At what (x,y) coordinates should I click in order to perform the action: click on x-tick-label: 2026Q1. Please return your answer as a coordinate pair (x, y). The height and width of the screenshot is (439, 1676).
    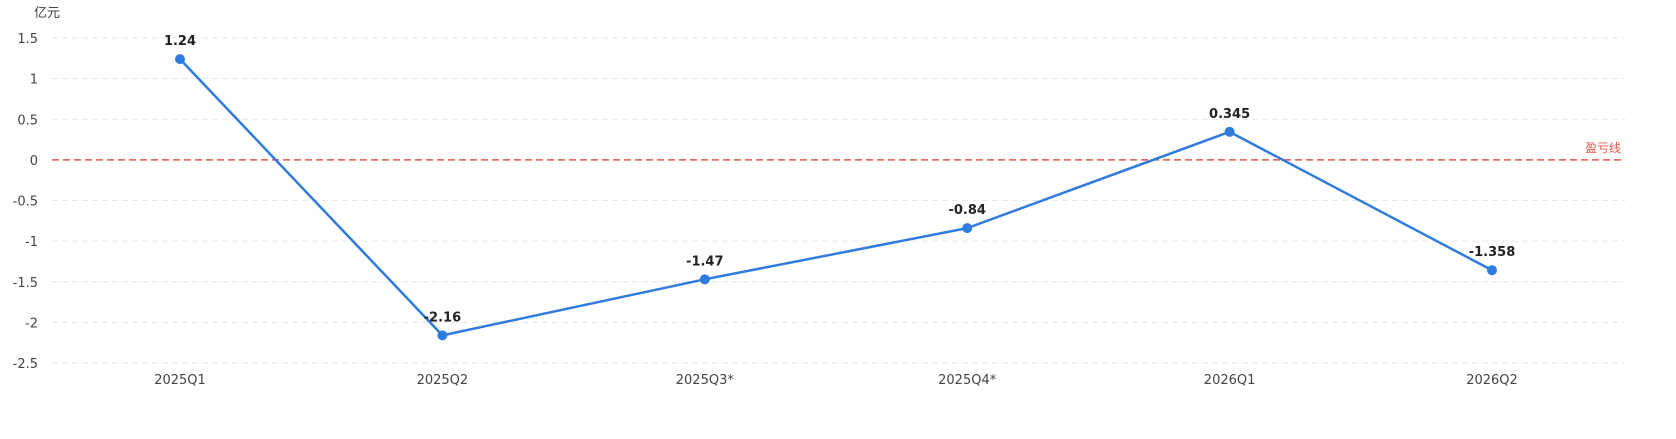
    Looking at the image, I should click on (1230, 380).